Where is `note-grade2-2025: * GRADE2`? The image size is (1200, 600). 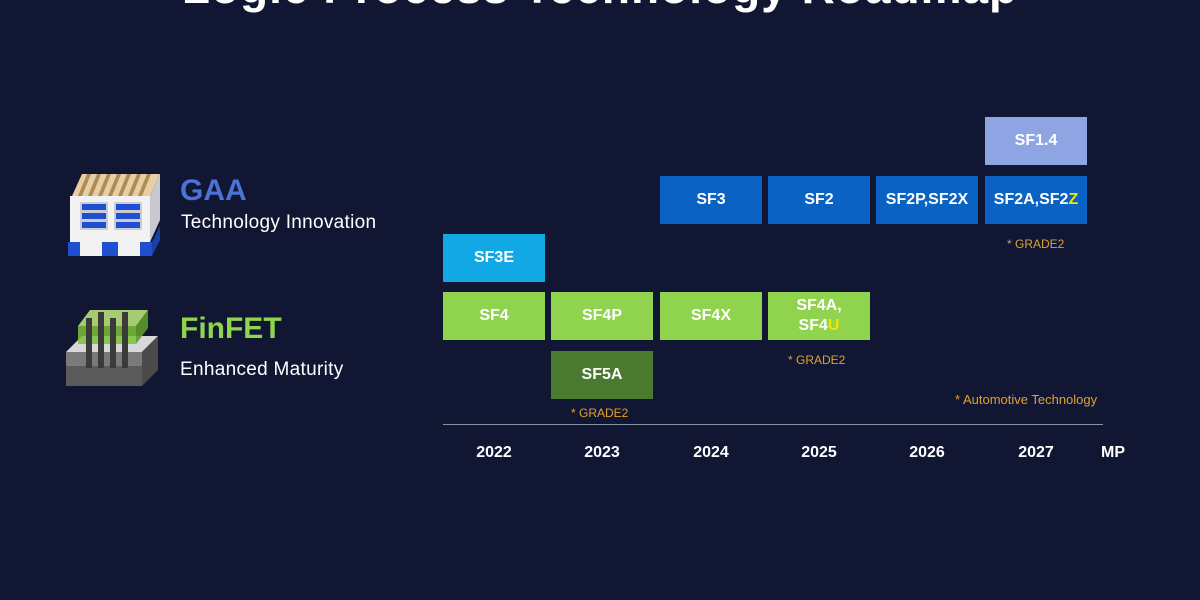
note-grade2-2025: * GRADE2 is located at coordinates (817, 360).